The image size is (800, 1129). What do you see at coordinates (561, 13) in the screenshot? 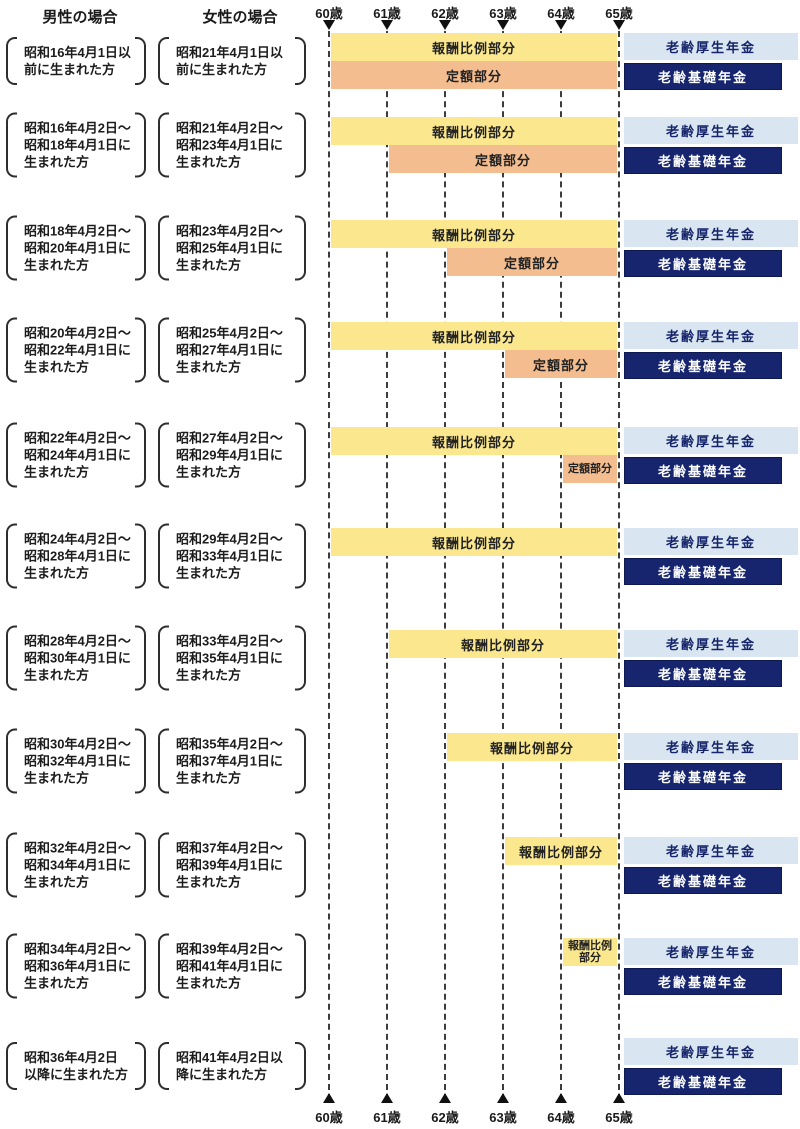
I see `age-label-top: 64歳` at bounding box center [561, 13].